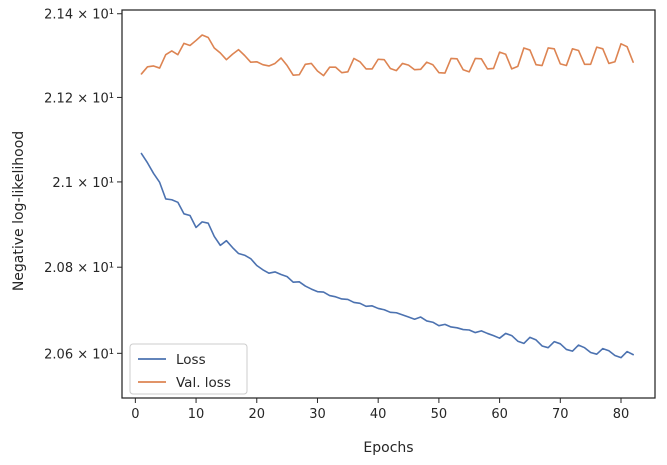  I want to click on x-tick-label: 70, so click(560, 414).